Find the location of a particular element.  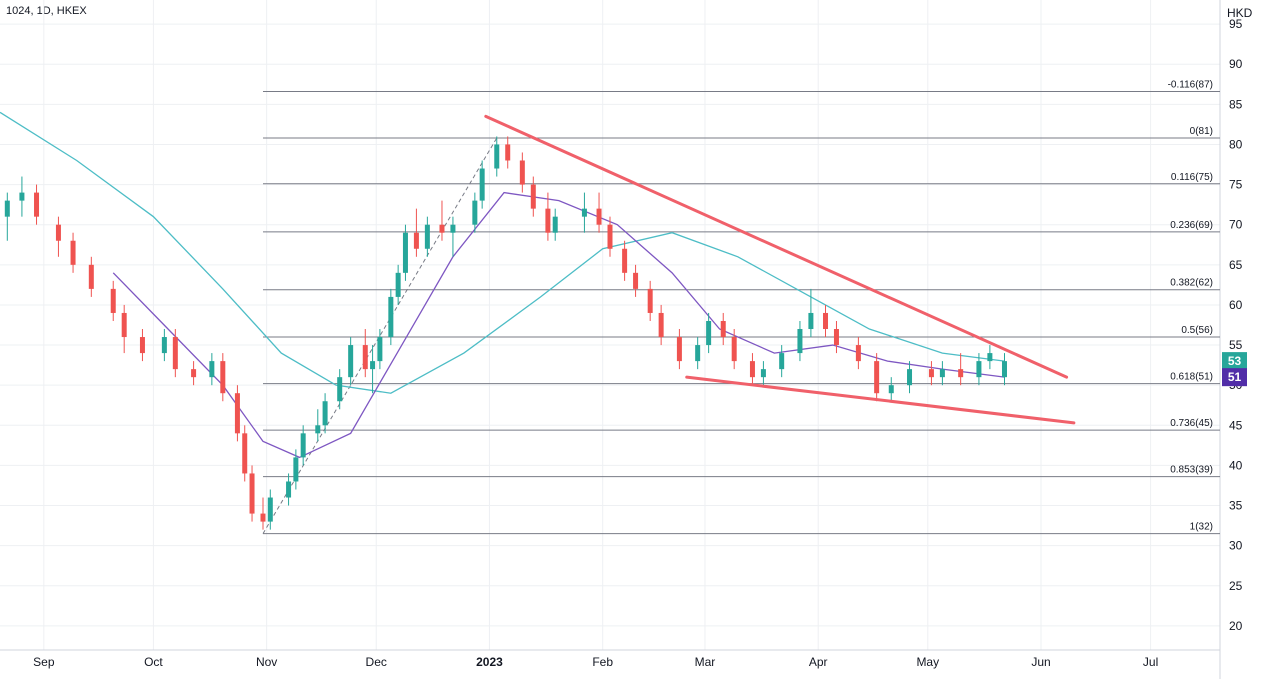

time-tick: Apr is located at coordinates (818, 662).